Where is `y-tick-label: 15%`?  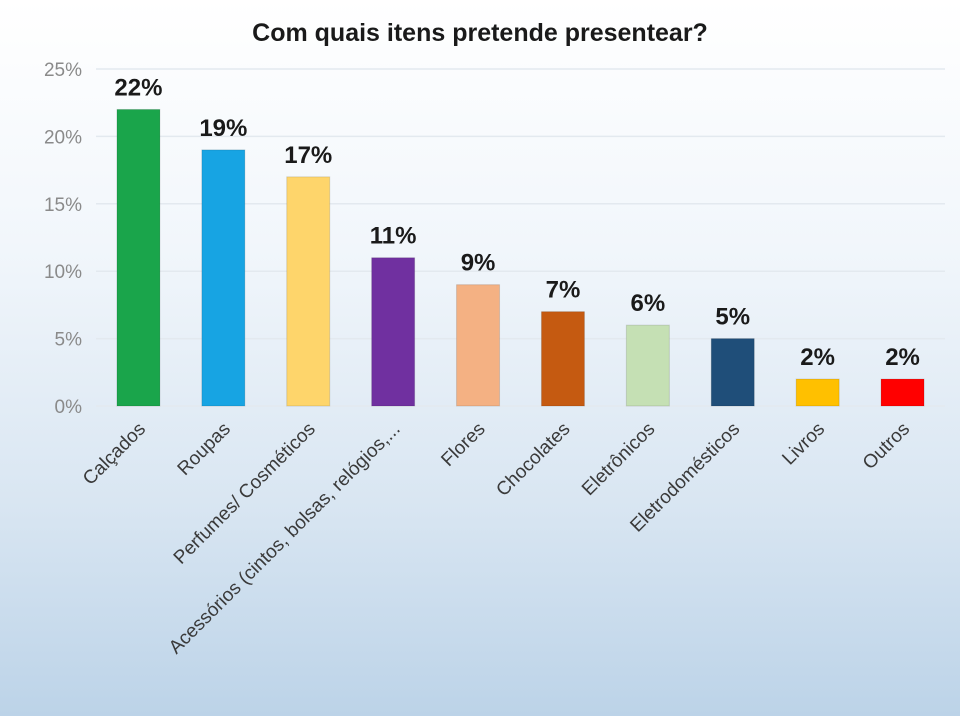
y-tick-label: 15% is located at coordinates (63, 205).